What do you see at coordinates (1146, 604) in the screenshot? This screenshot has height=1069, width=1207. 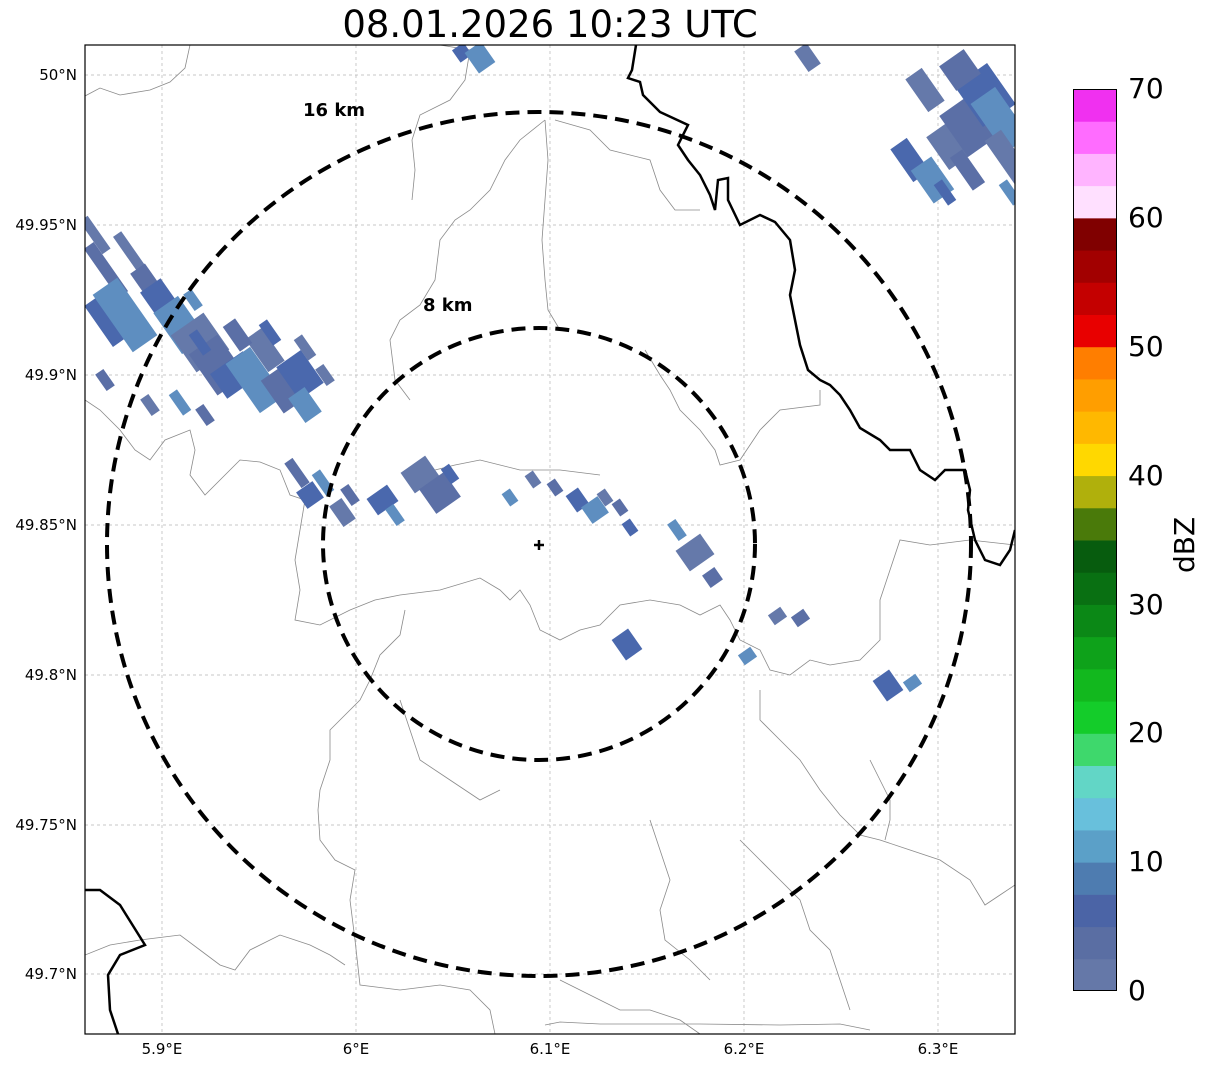 I see `colorbar-tick-label: 30` at bounding box center [1146, 604].